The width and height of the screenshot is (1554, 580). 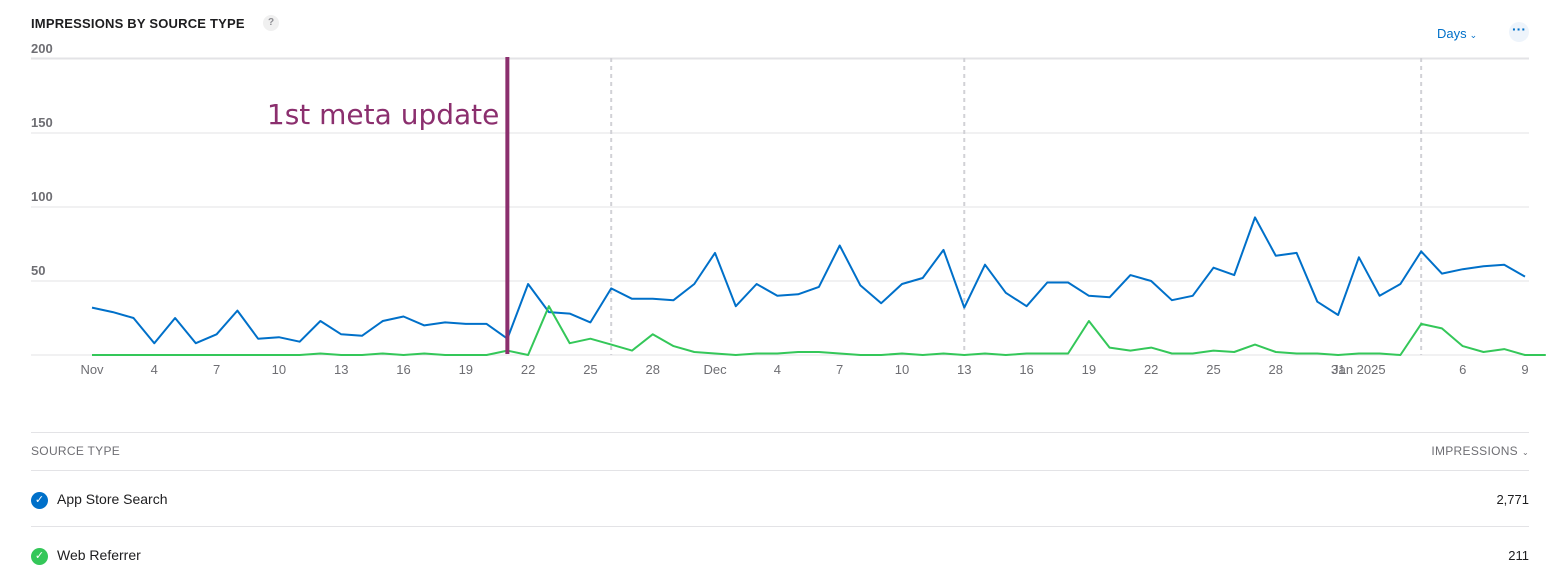 I want to click on row-label-web-referrer: Web Referrer, so click(x=99, y=555).